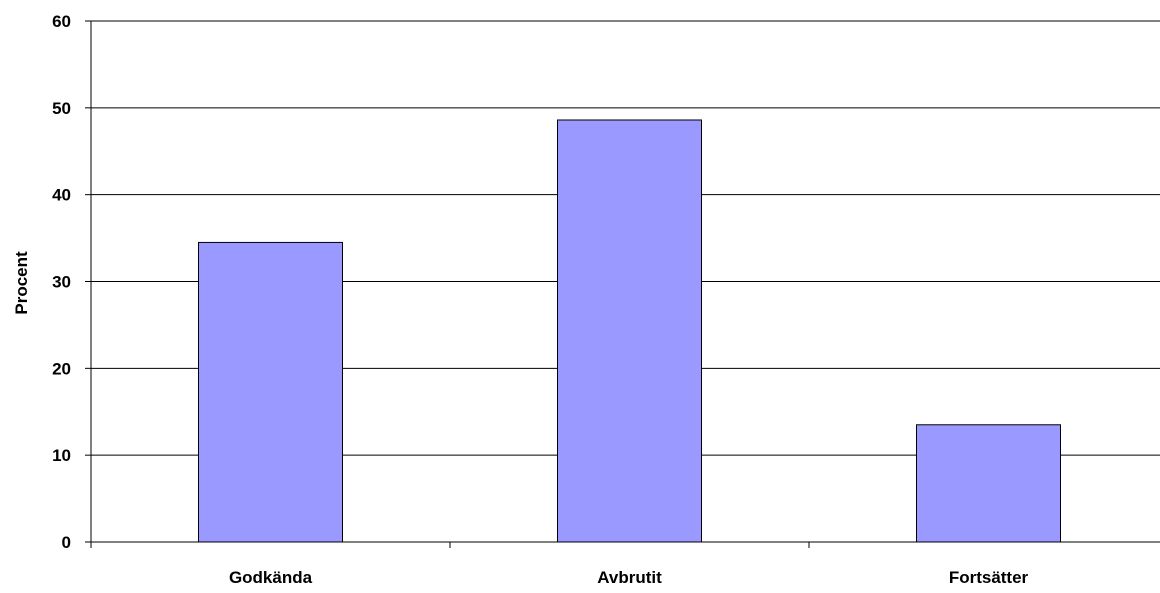 This screenshot has height=593, width=1160. Describe the element at coordinates (629, 577) in the screenshot. I see `x-tick-label: Avbrutit` at that location.